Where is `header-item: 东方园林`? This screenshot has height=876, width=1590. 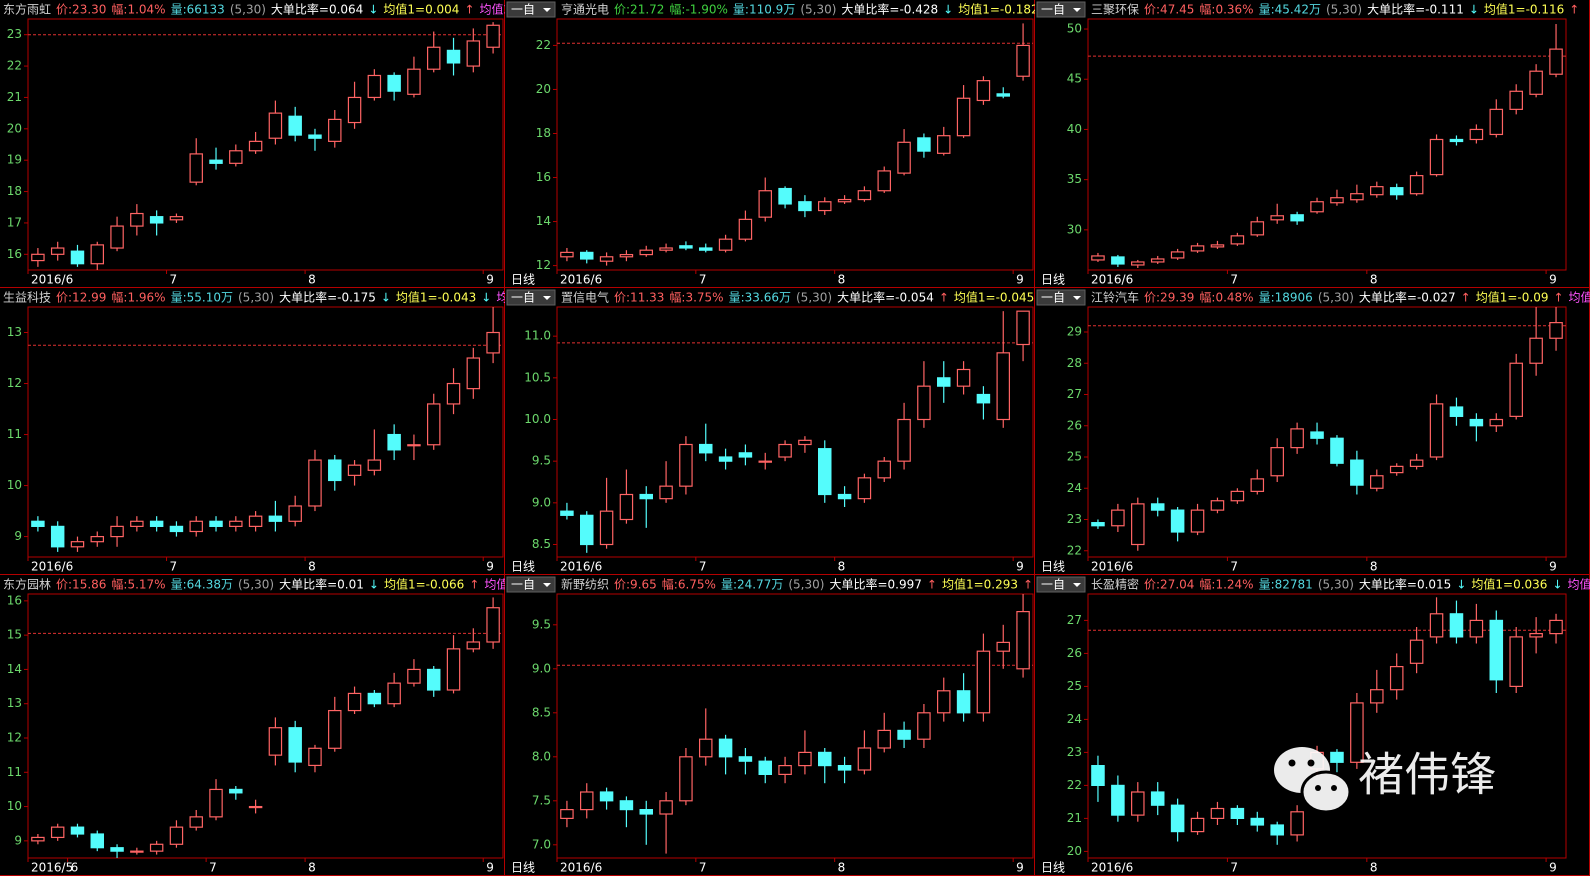 header-item: 东方园林 is located at coordinates (27, 584).